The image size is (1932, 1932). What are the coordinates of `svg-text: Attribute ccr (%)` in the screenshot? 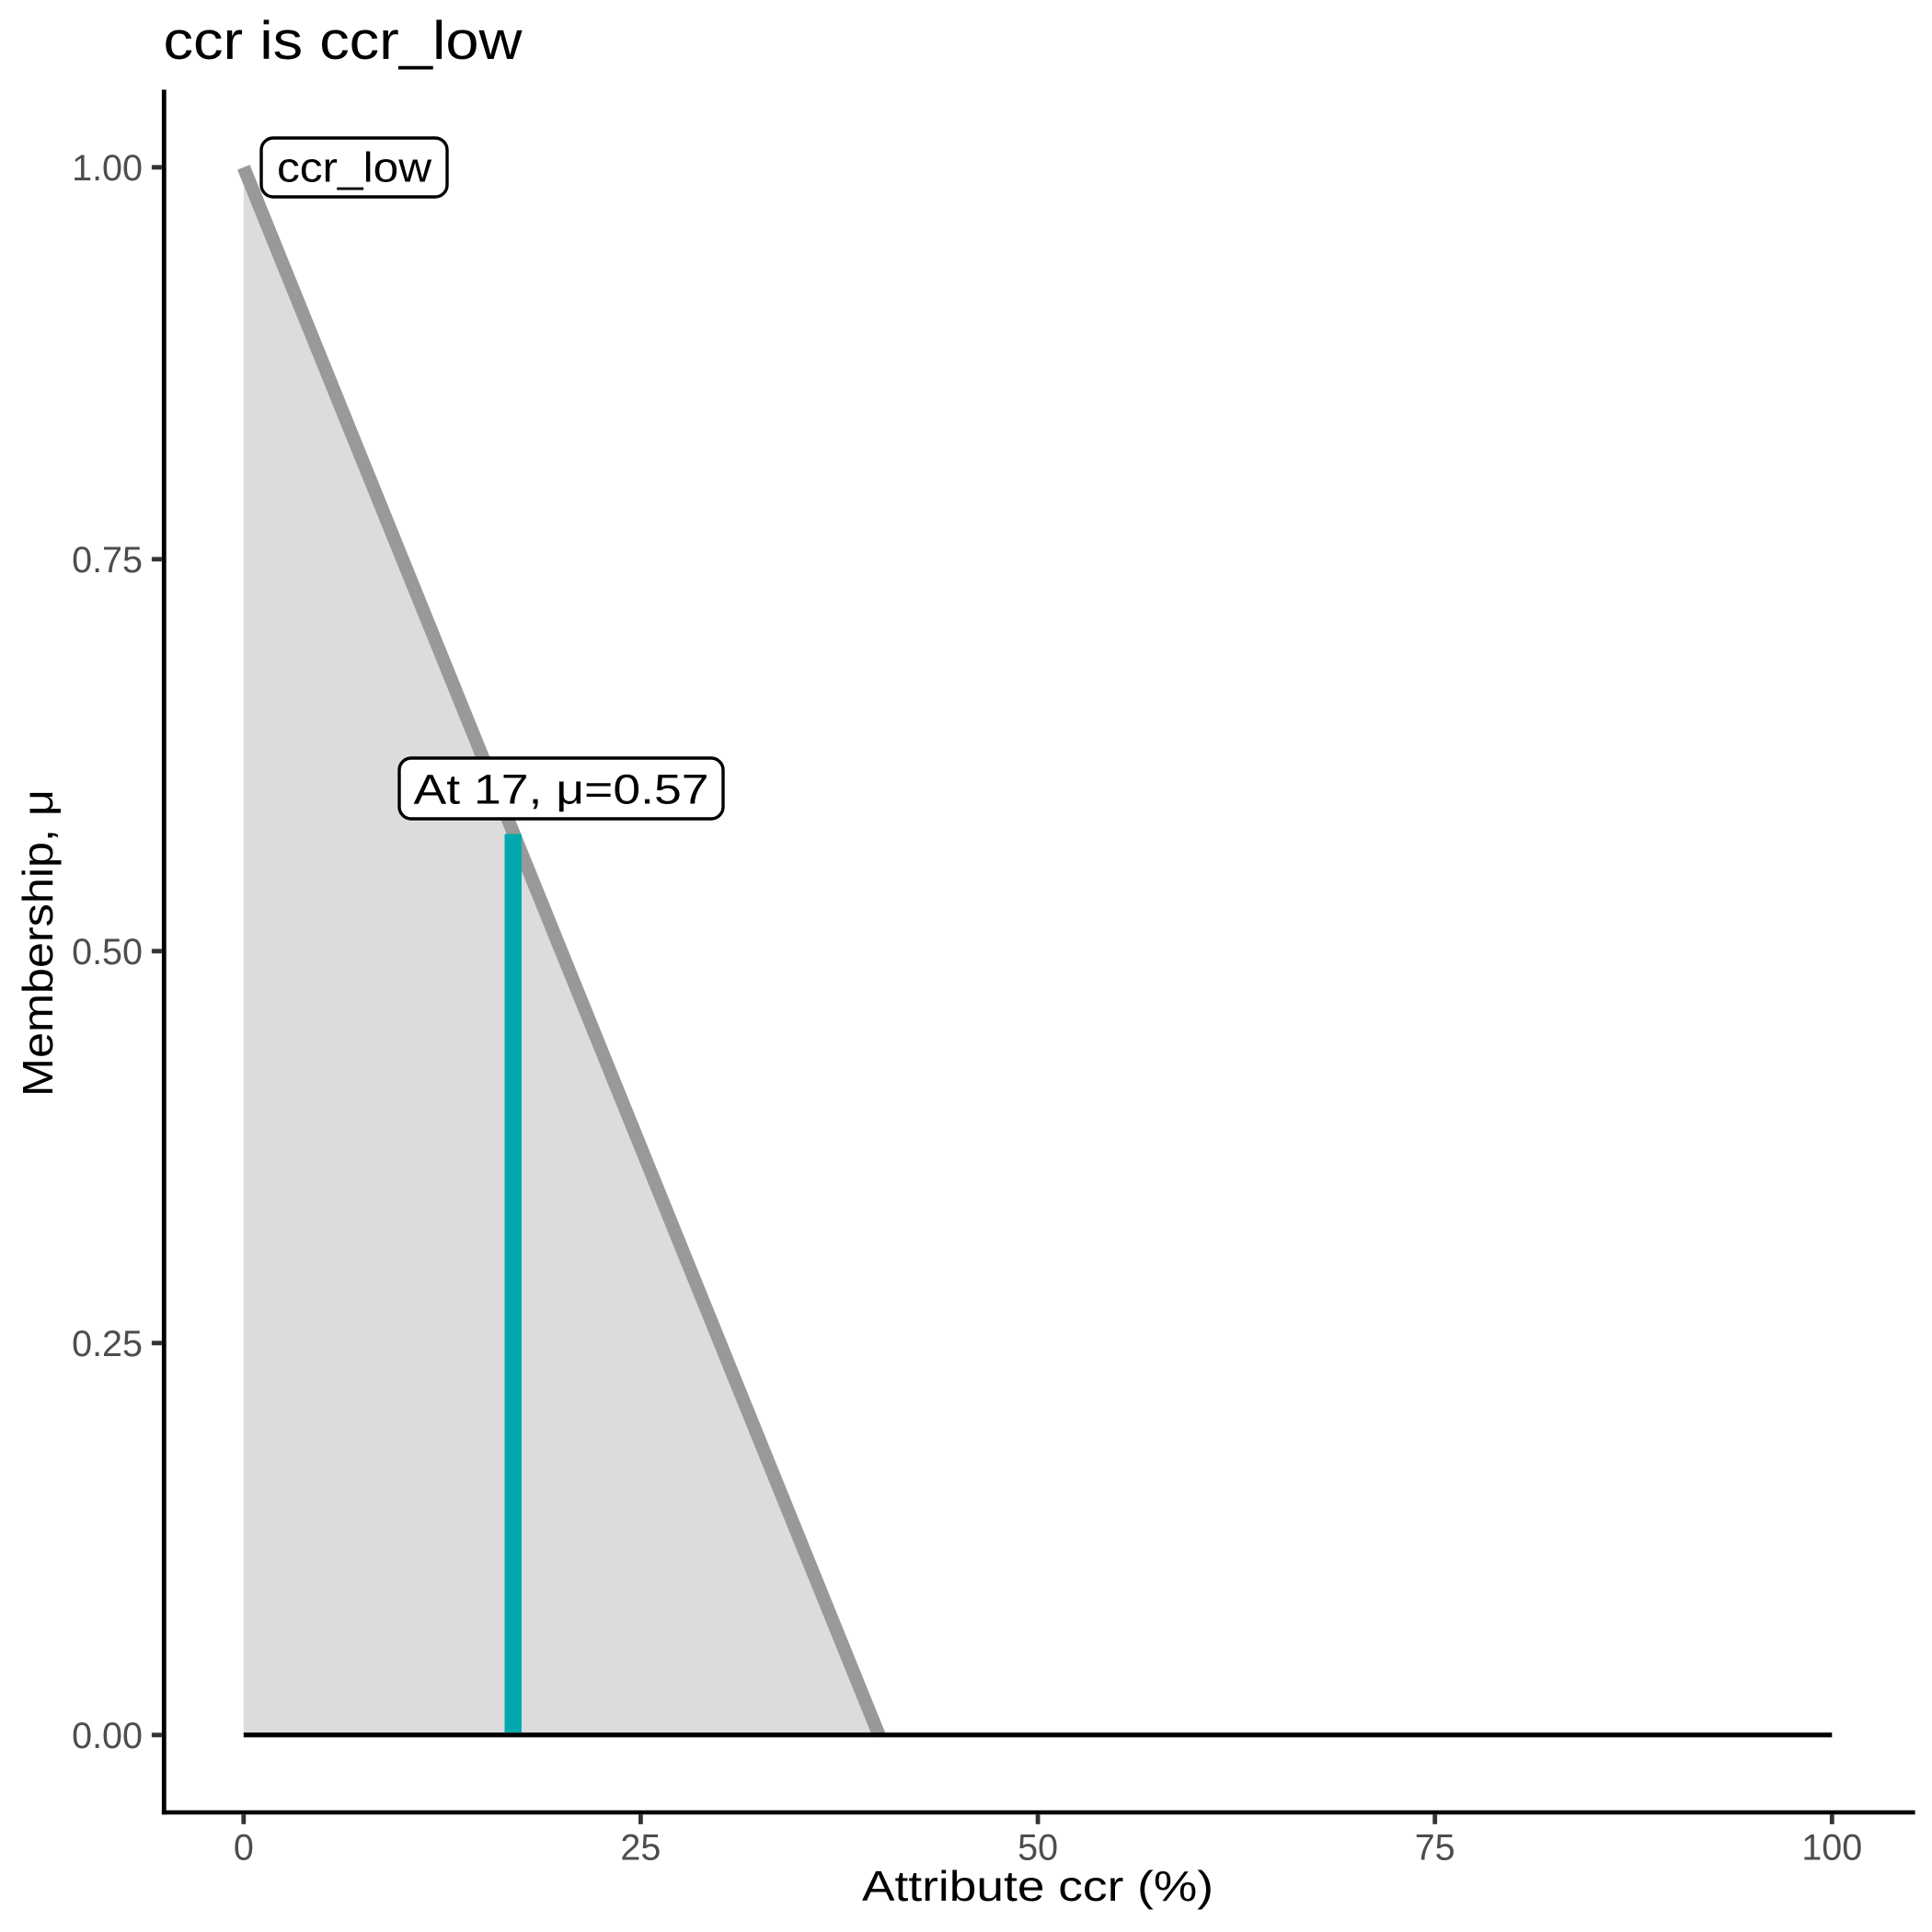 It's located at (1037, 1886).